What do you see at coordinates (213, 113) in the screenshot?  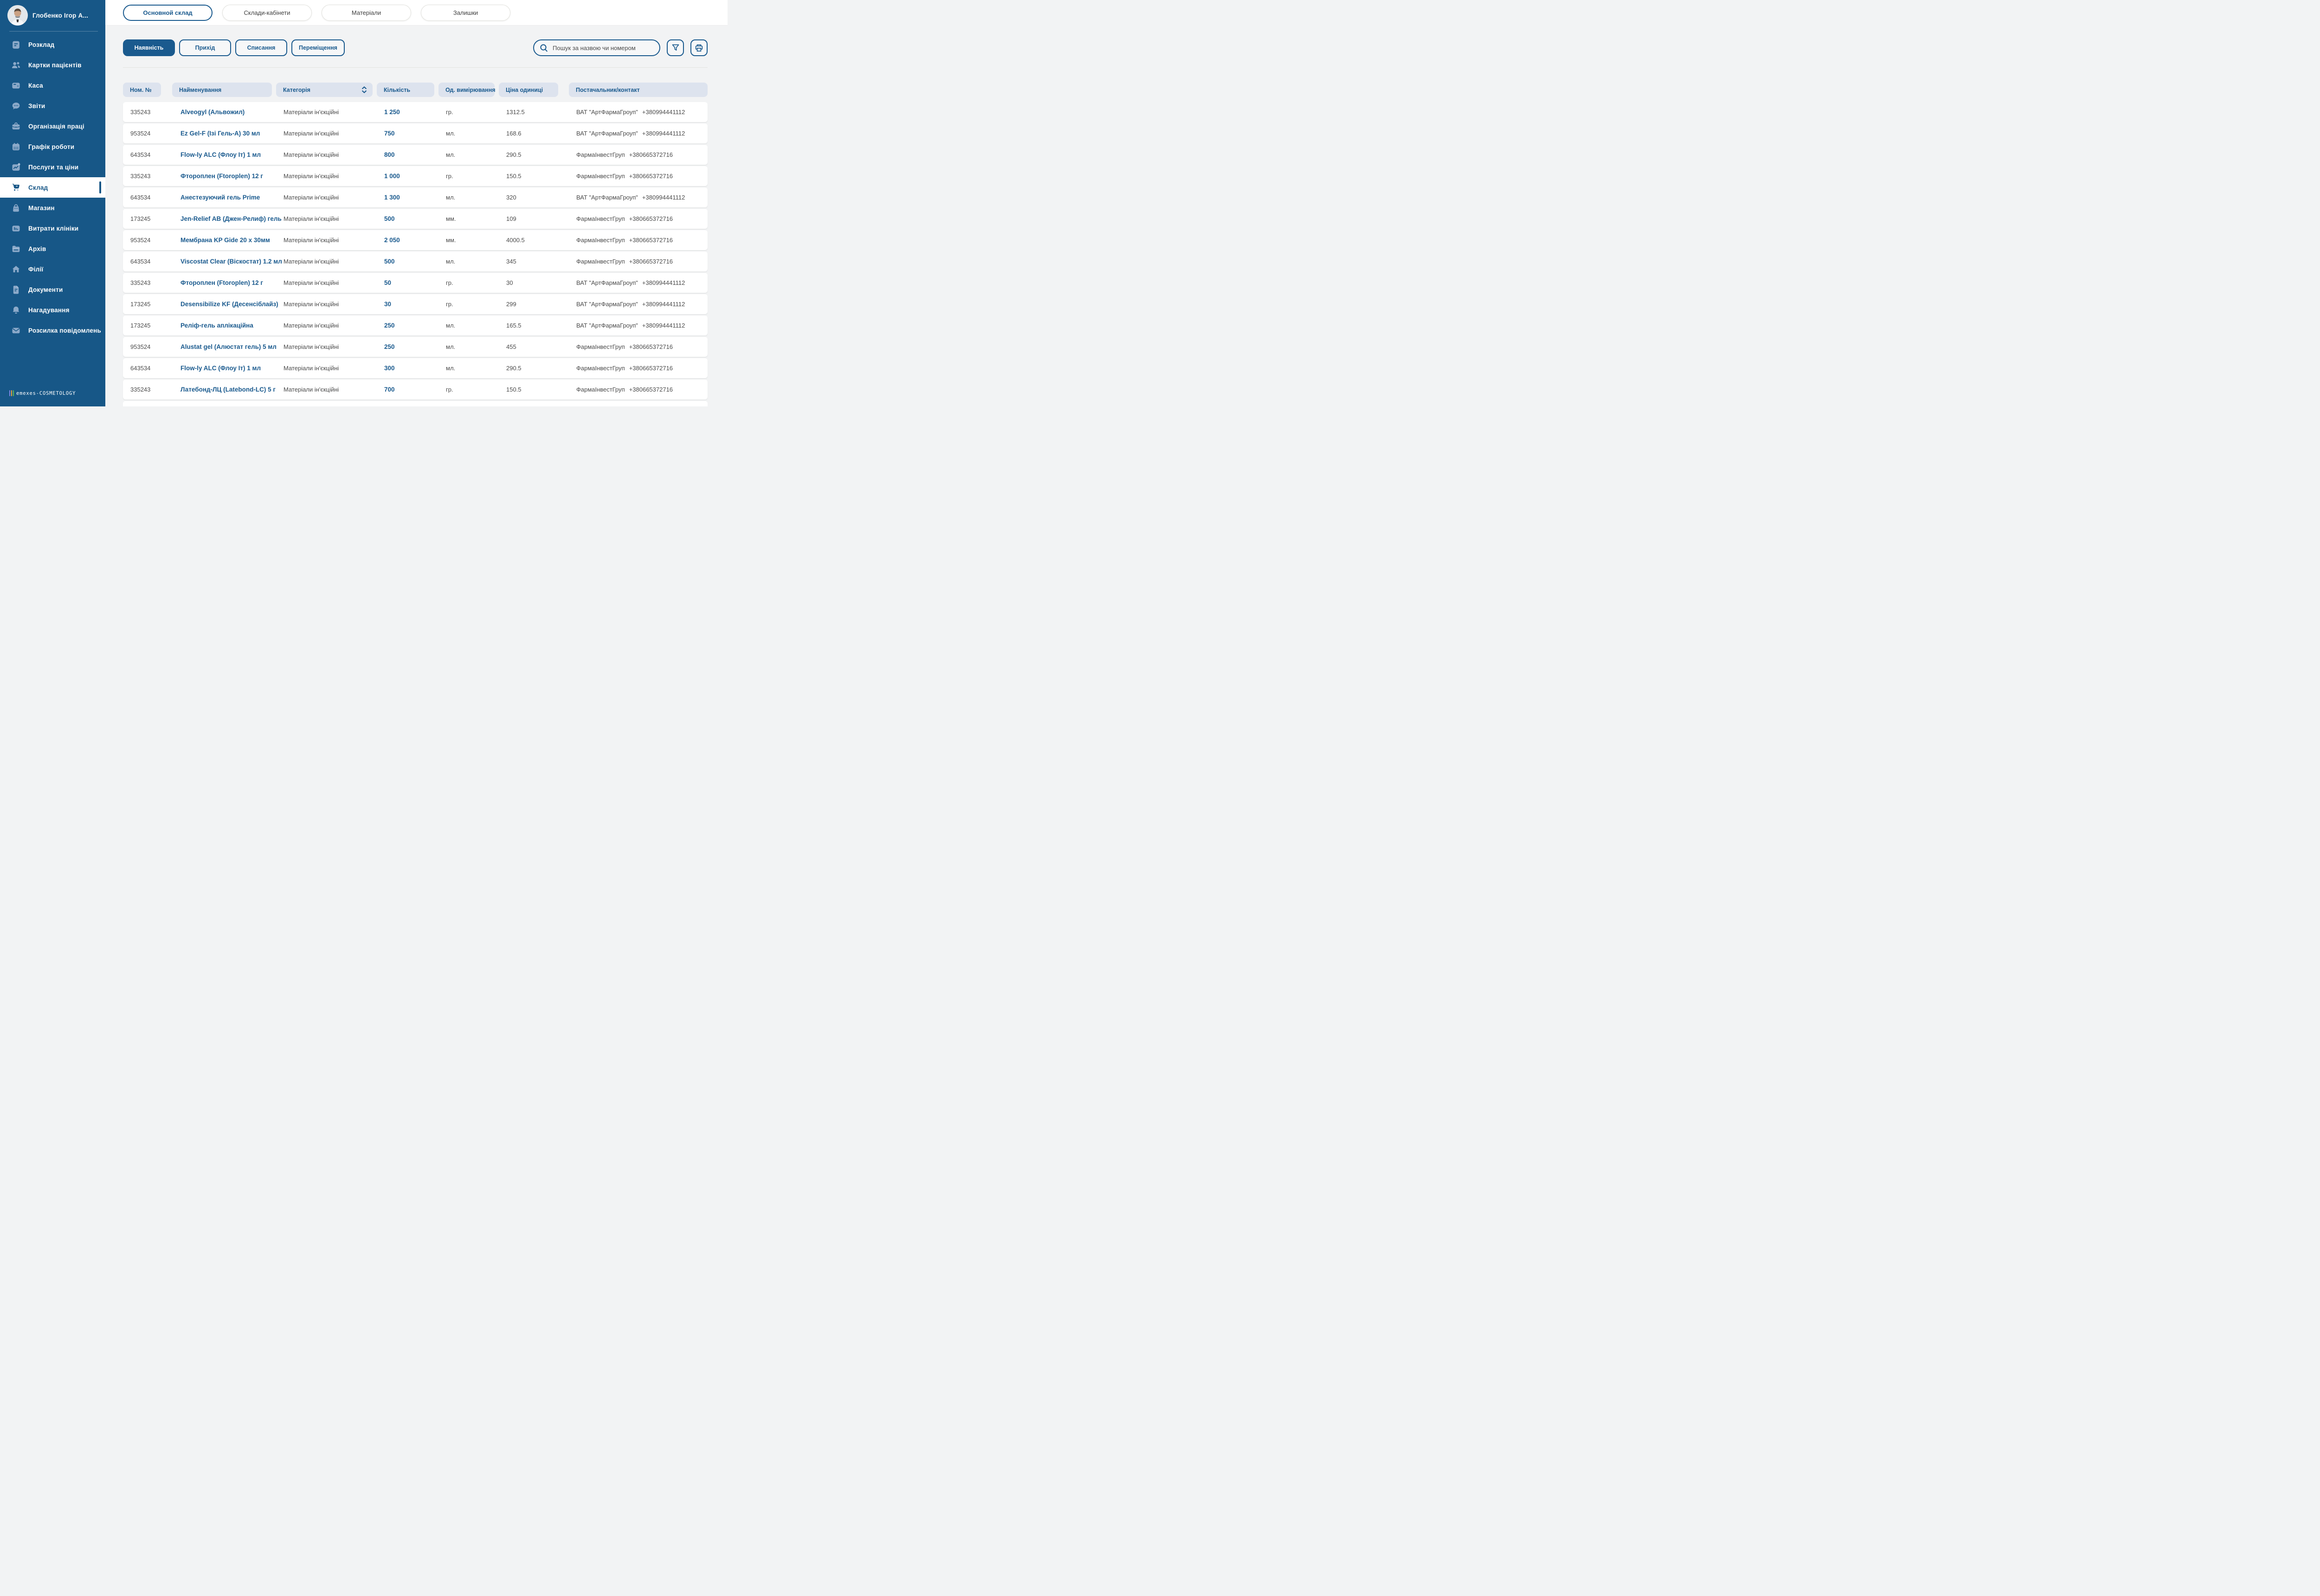 I see `cell-name: Alveogyl (Альвожил)` at bounding box center [213, 113].